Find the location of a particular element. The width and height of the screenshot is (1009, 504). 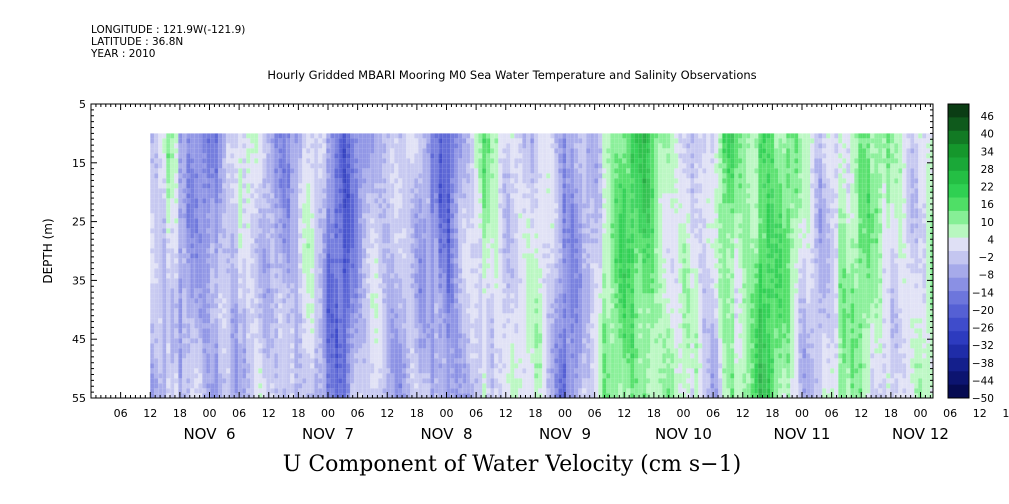

latitude-label: LATITUDE : 36.8N is located at coordinates (137, 42).